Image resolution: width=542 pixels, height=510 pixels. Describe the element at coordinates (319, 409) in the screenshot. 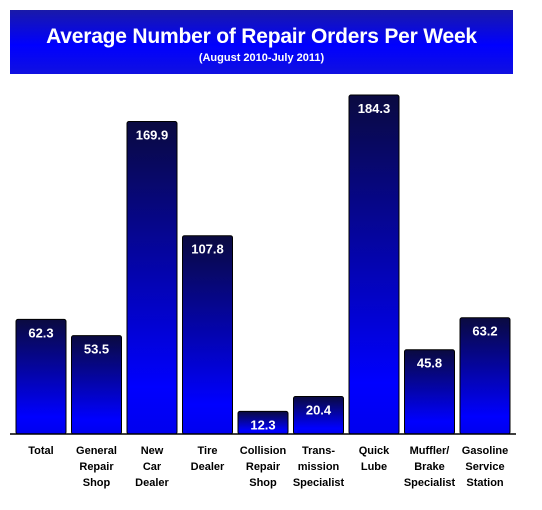

I see `bar-value-label-5: 20.4` at that location.